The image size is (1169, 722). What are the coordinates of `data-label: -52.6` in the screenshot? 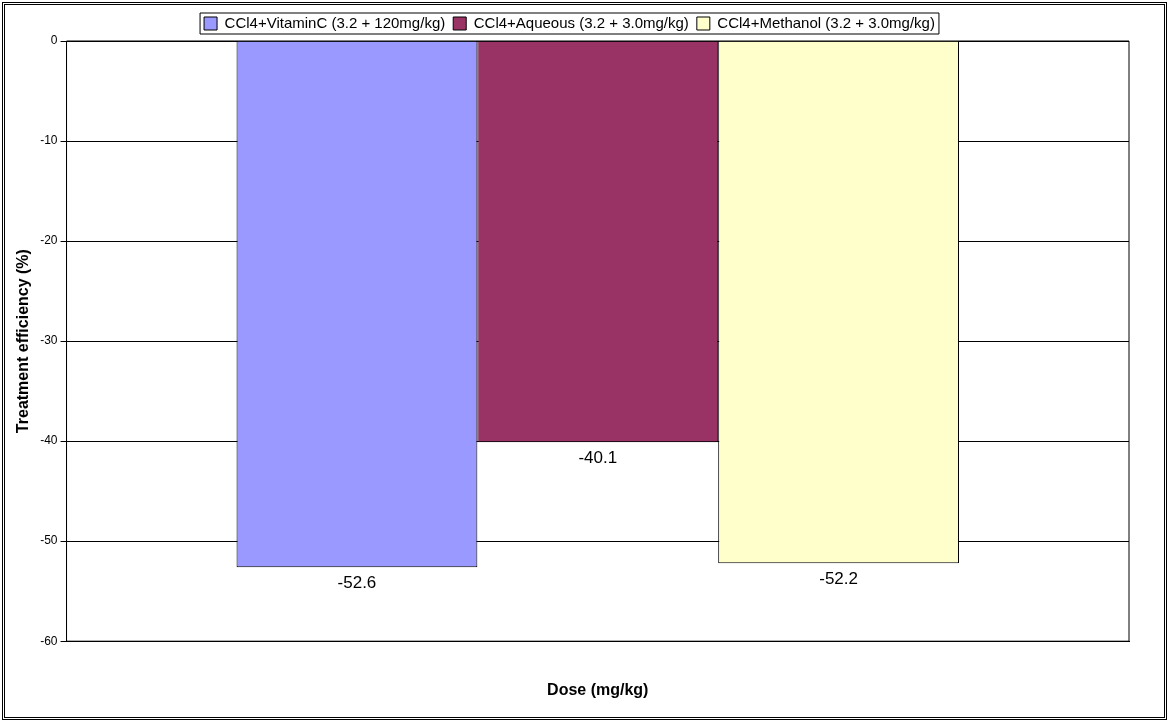 It's located at (357, 583).